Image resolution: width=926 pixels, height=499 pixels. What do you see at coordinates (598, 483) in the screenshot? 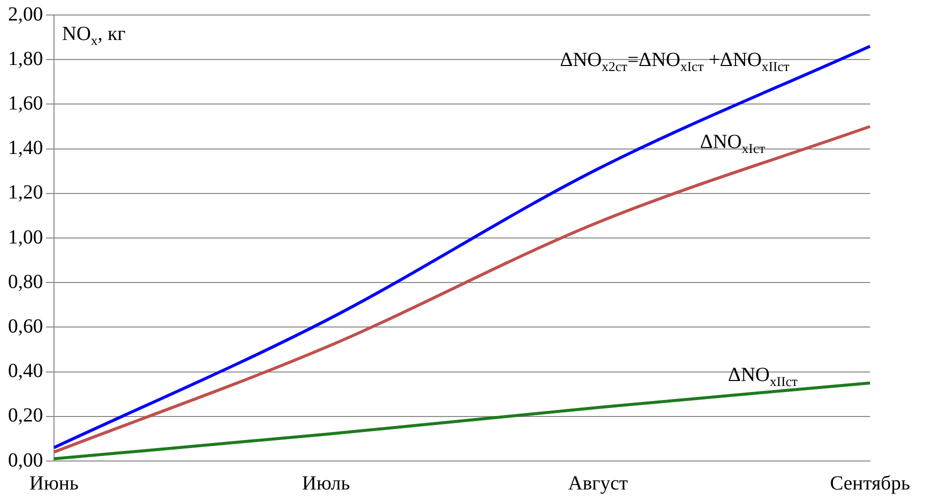
I see `x-tick-label: Август` at bounding box center [598, 483].